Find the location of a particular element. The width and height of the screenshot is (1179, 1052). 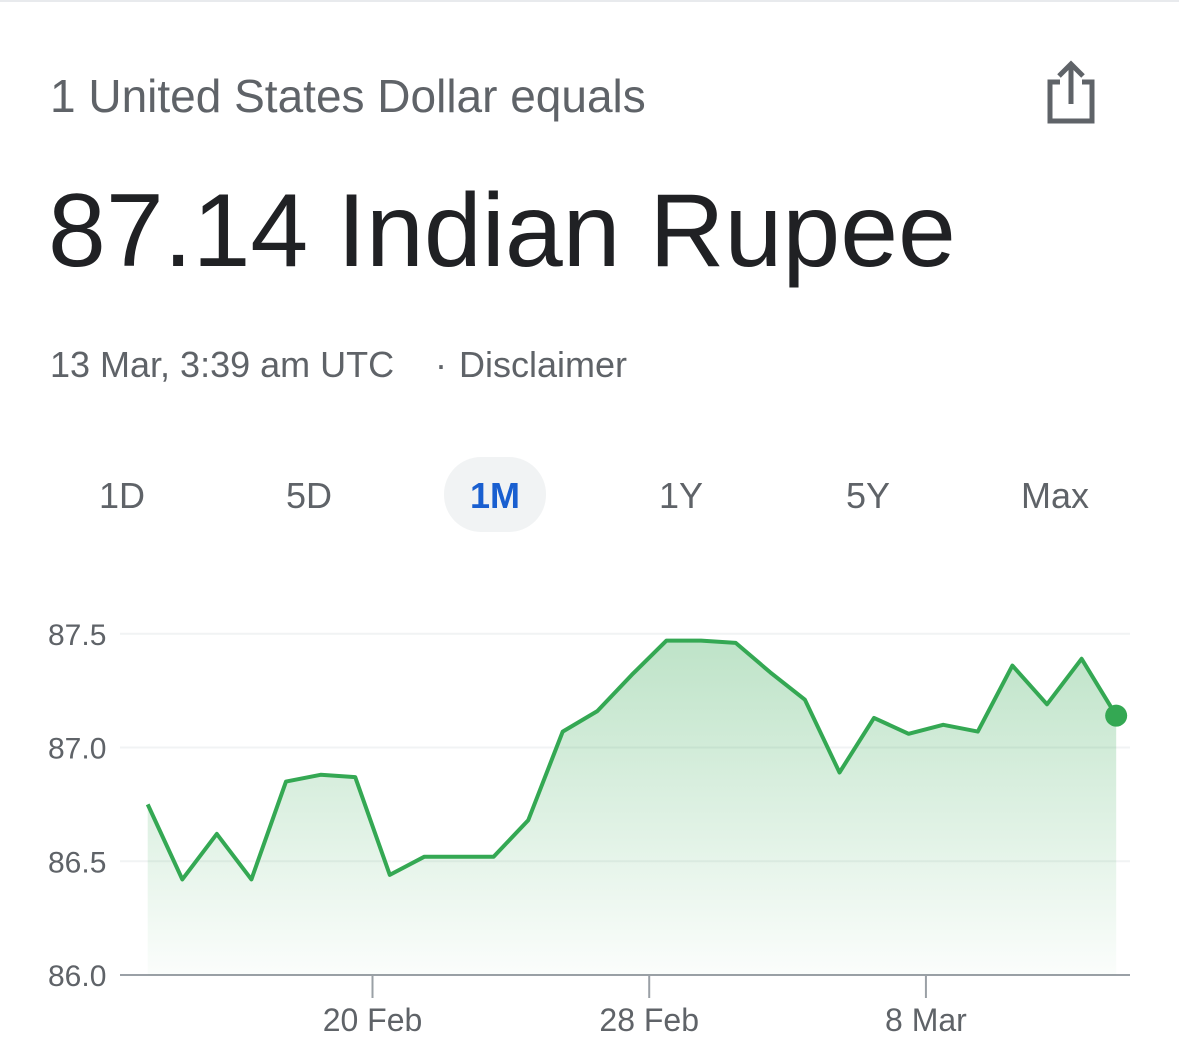

tab-label: 5D is located at coordinates (309, 495).